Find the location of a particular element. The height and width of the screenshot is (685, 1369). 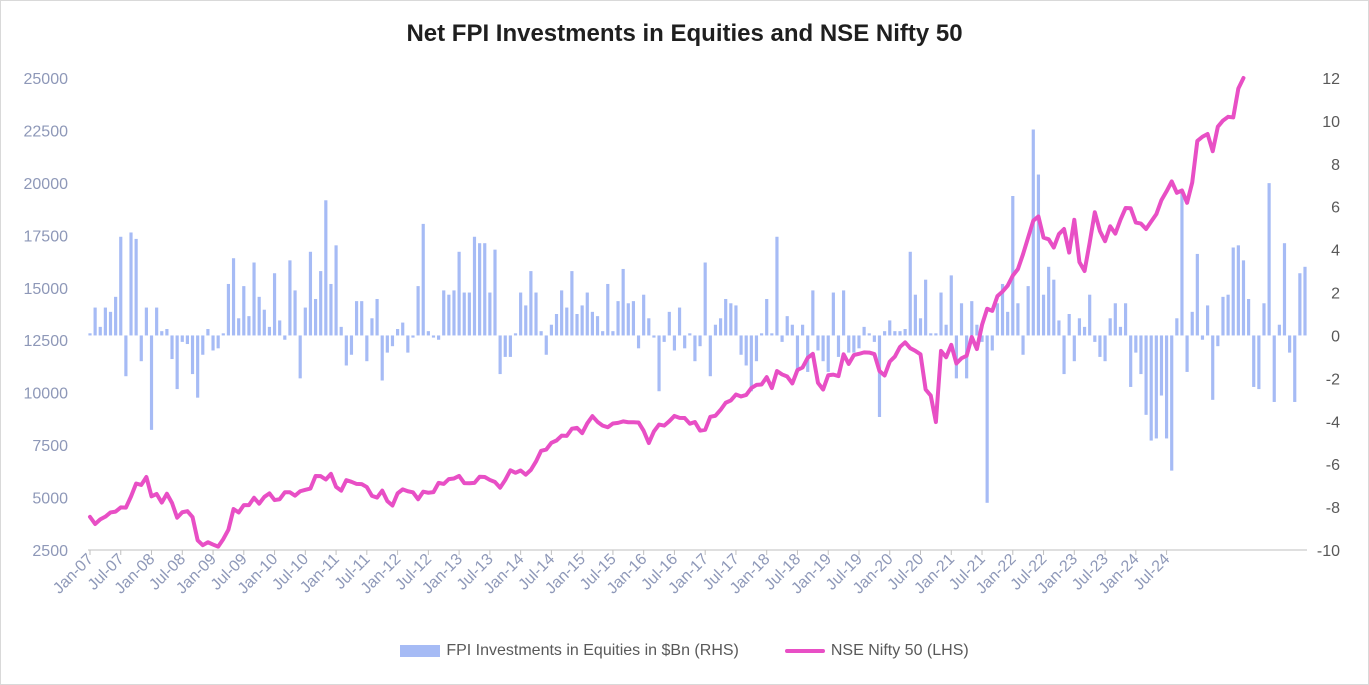

right-tick-label: 12 is located at coordinates (1331, 79).